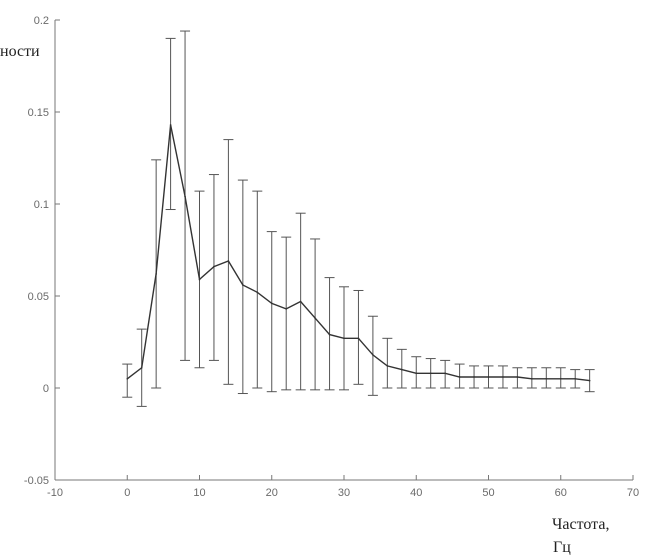 The width and height of the screenshot is (653, 559). I want to click on y-tick-label: 0.1, so click(41, 205).